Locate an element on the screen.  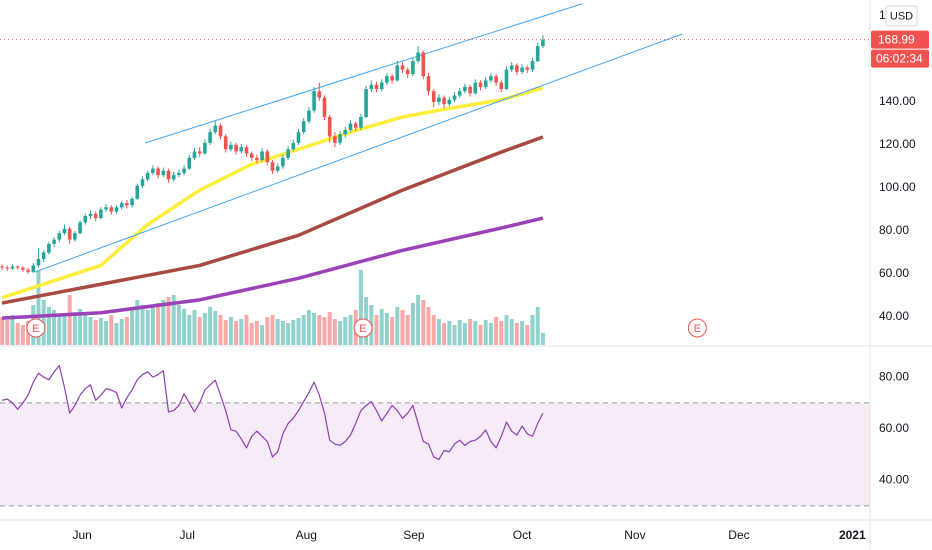
moving-average is located at coordinates (272, 268).